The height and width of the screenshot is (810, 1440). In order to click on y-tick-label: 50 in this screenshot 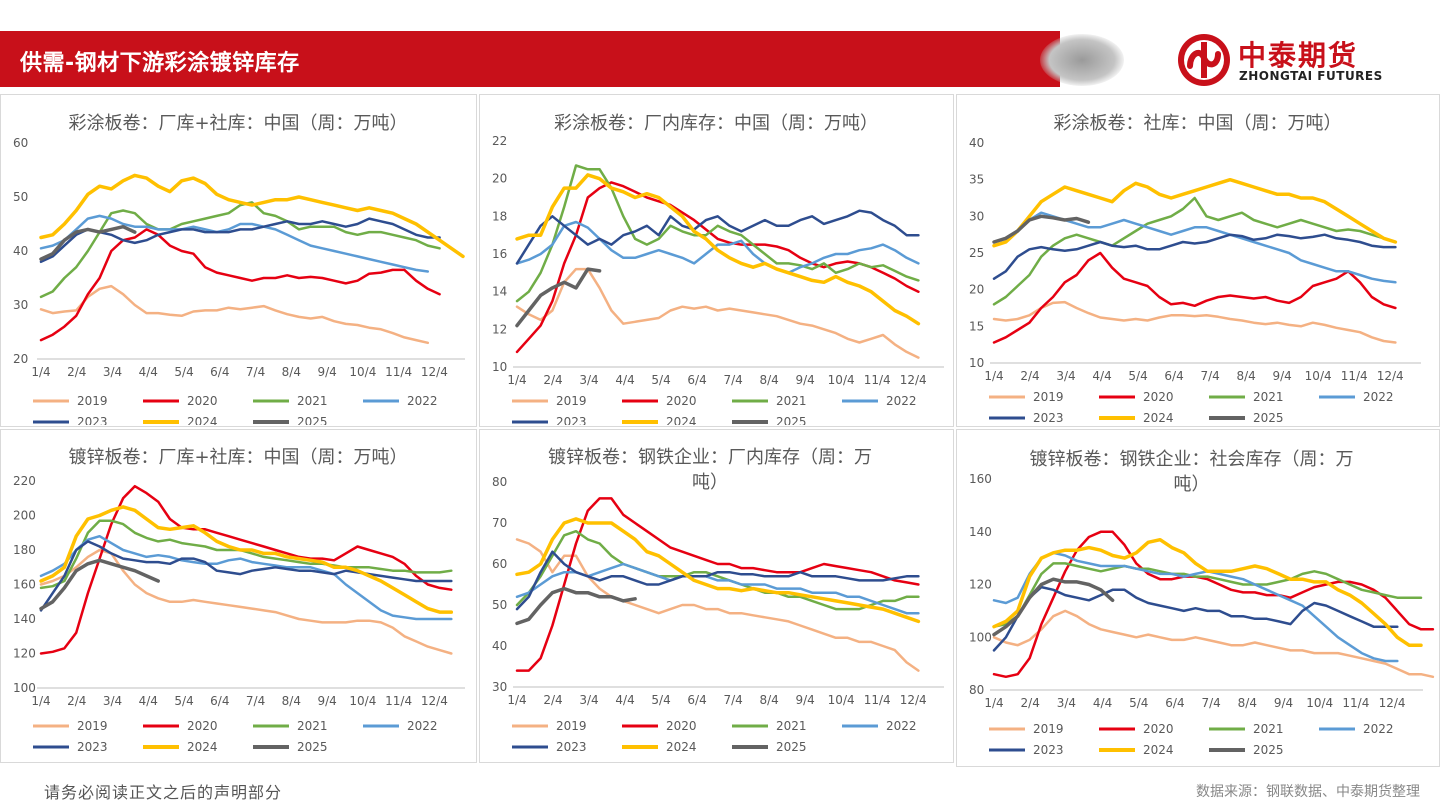, I will do `click(20, 197)`.